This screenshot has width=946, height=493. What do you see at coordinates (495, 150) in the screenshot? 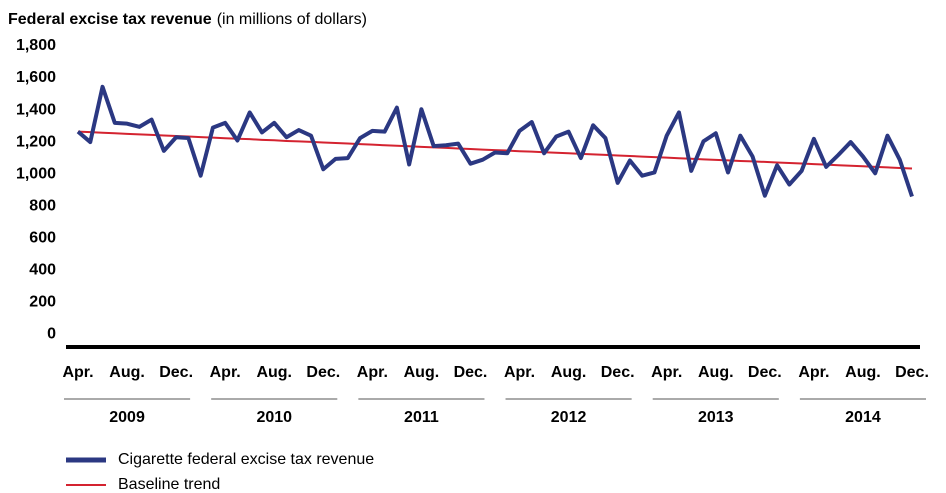
I see `series-line` at bounding box center [495, 150].